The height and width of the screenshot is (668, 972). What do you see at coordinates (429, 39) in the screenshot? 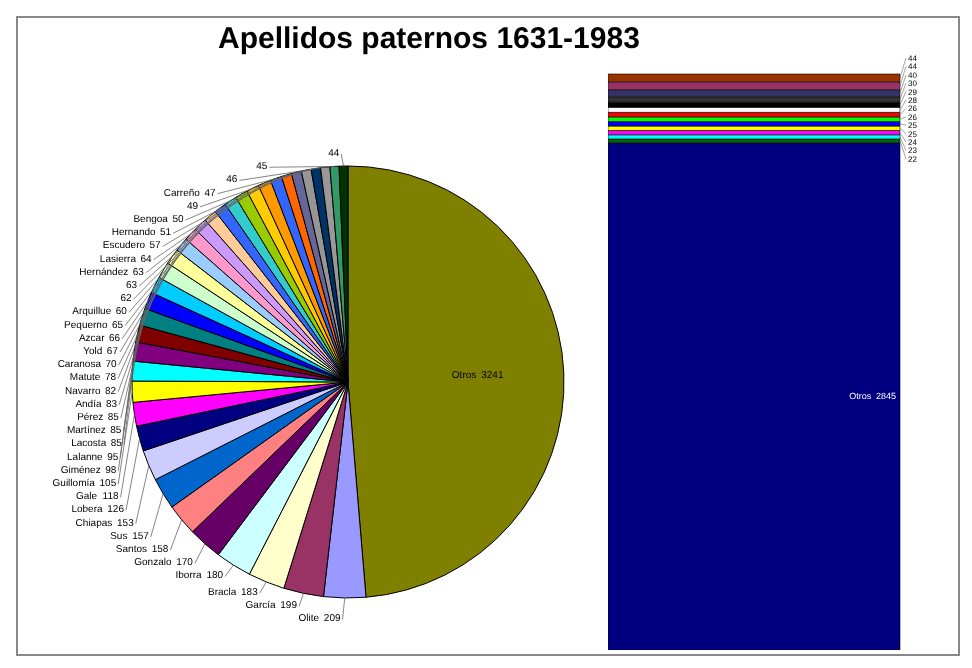
I see `chart-title: Apellidos paternos 1631-1983` at bounding box center [429, 39].